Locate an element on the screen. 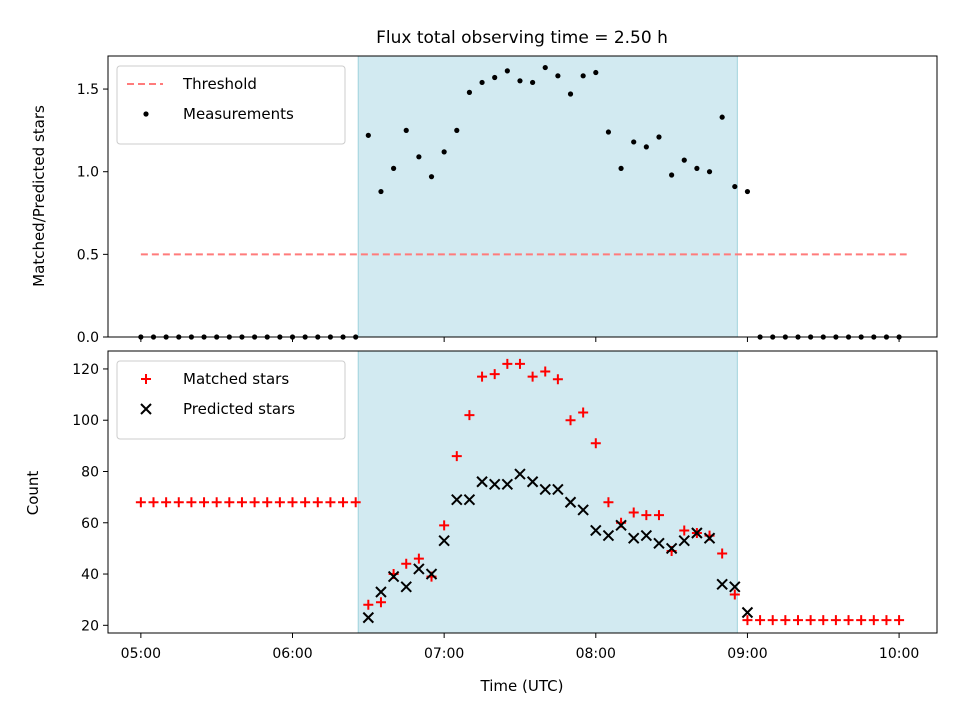 The image size is (960, 720). ratio-legend: Threshold Measurements is located at coordinates (231, 105).